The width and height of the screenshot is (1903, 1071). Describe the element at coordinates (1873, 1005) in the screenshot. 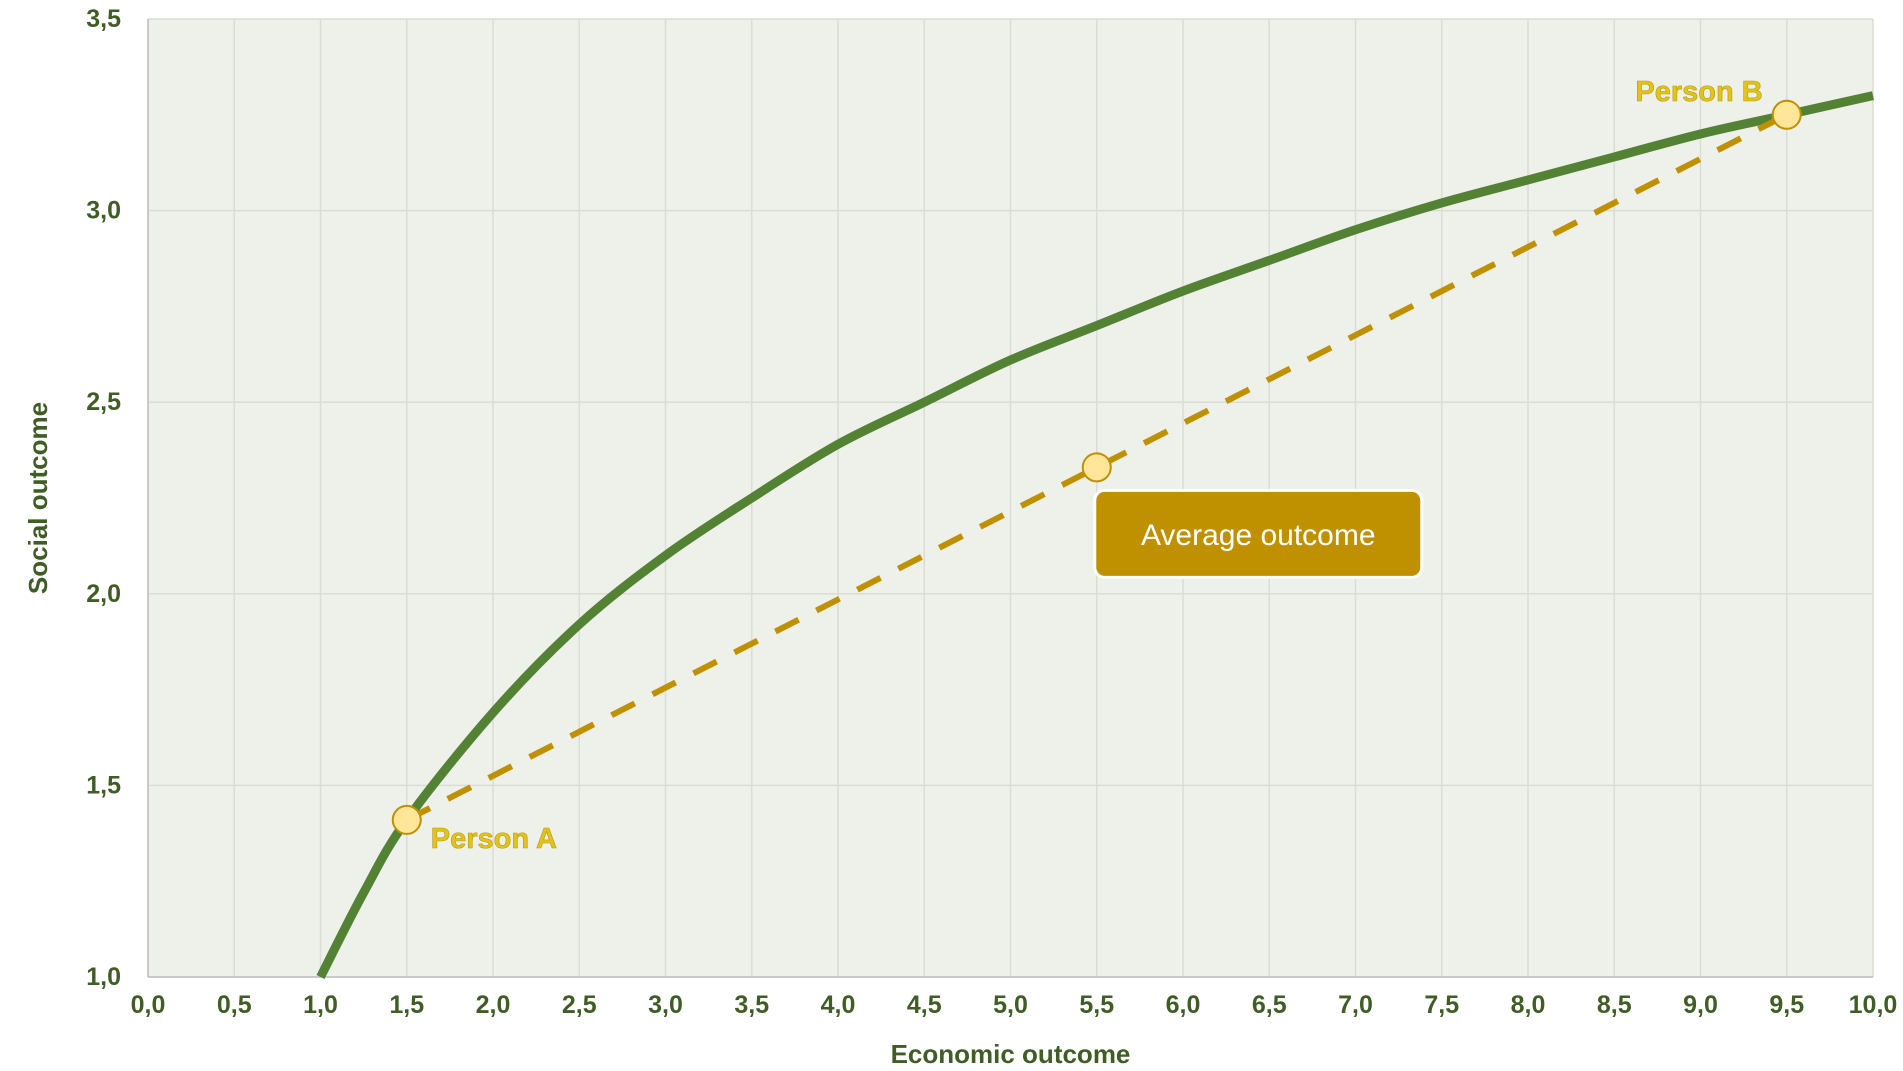

I see `x-tick-label: 10,0` at that location.